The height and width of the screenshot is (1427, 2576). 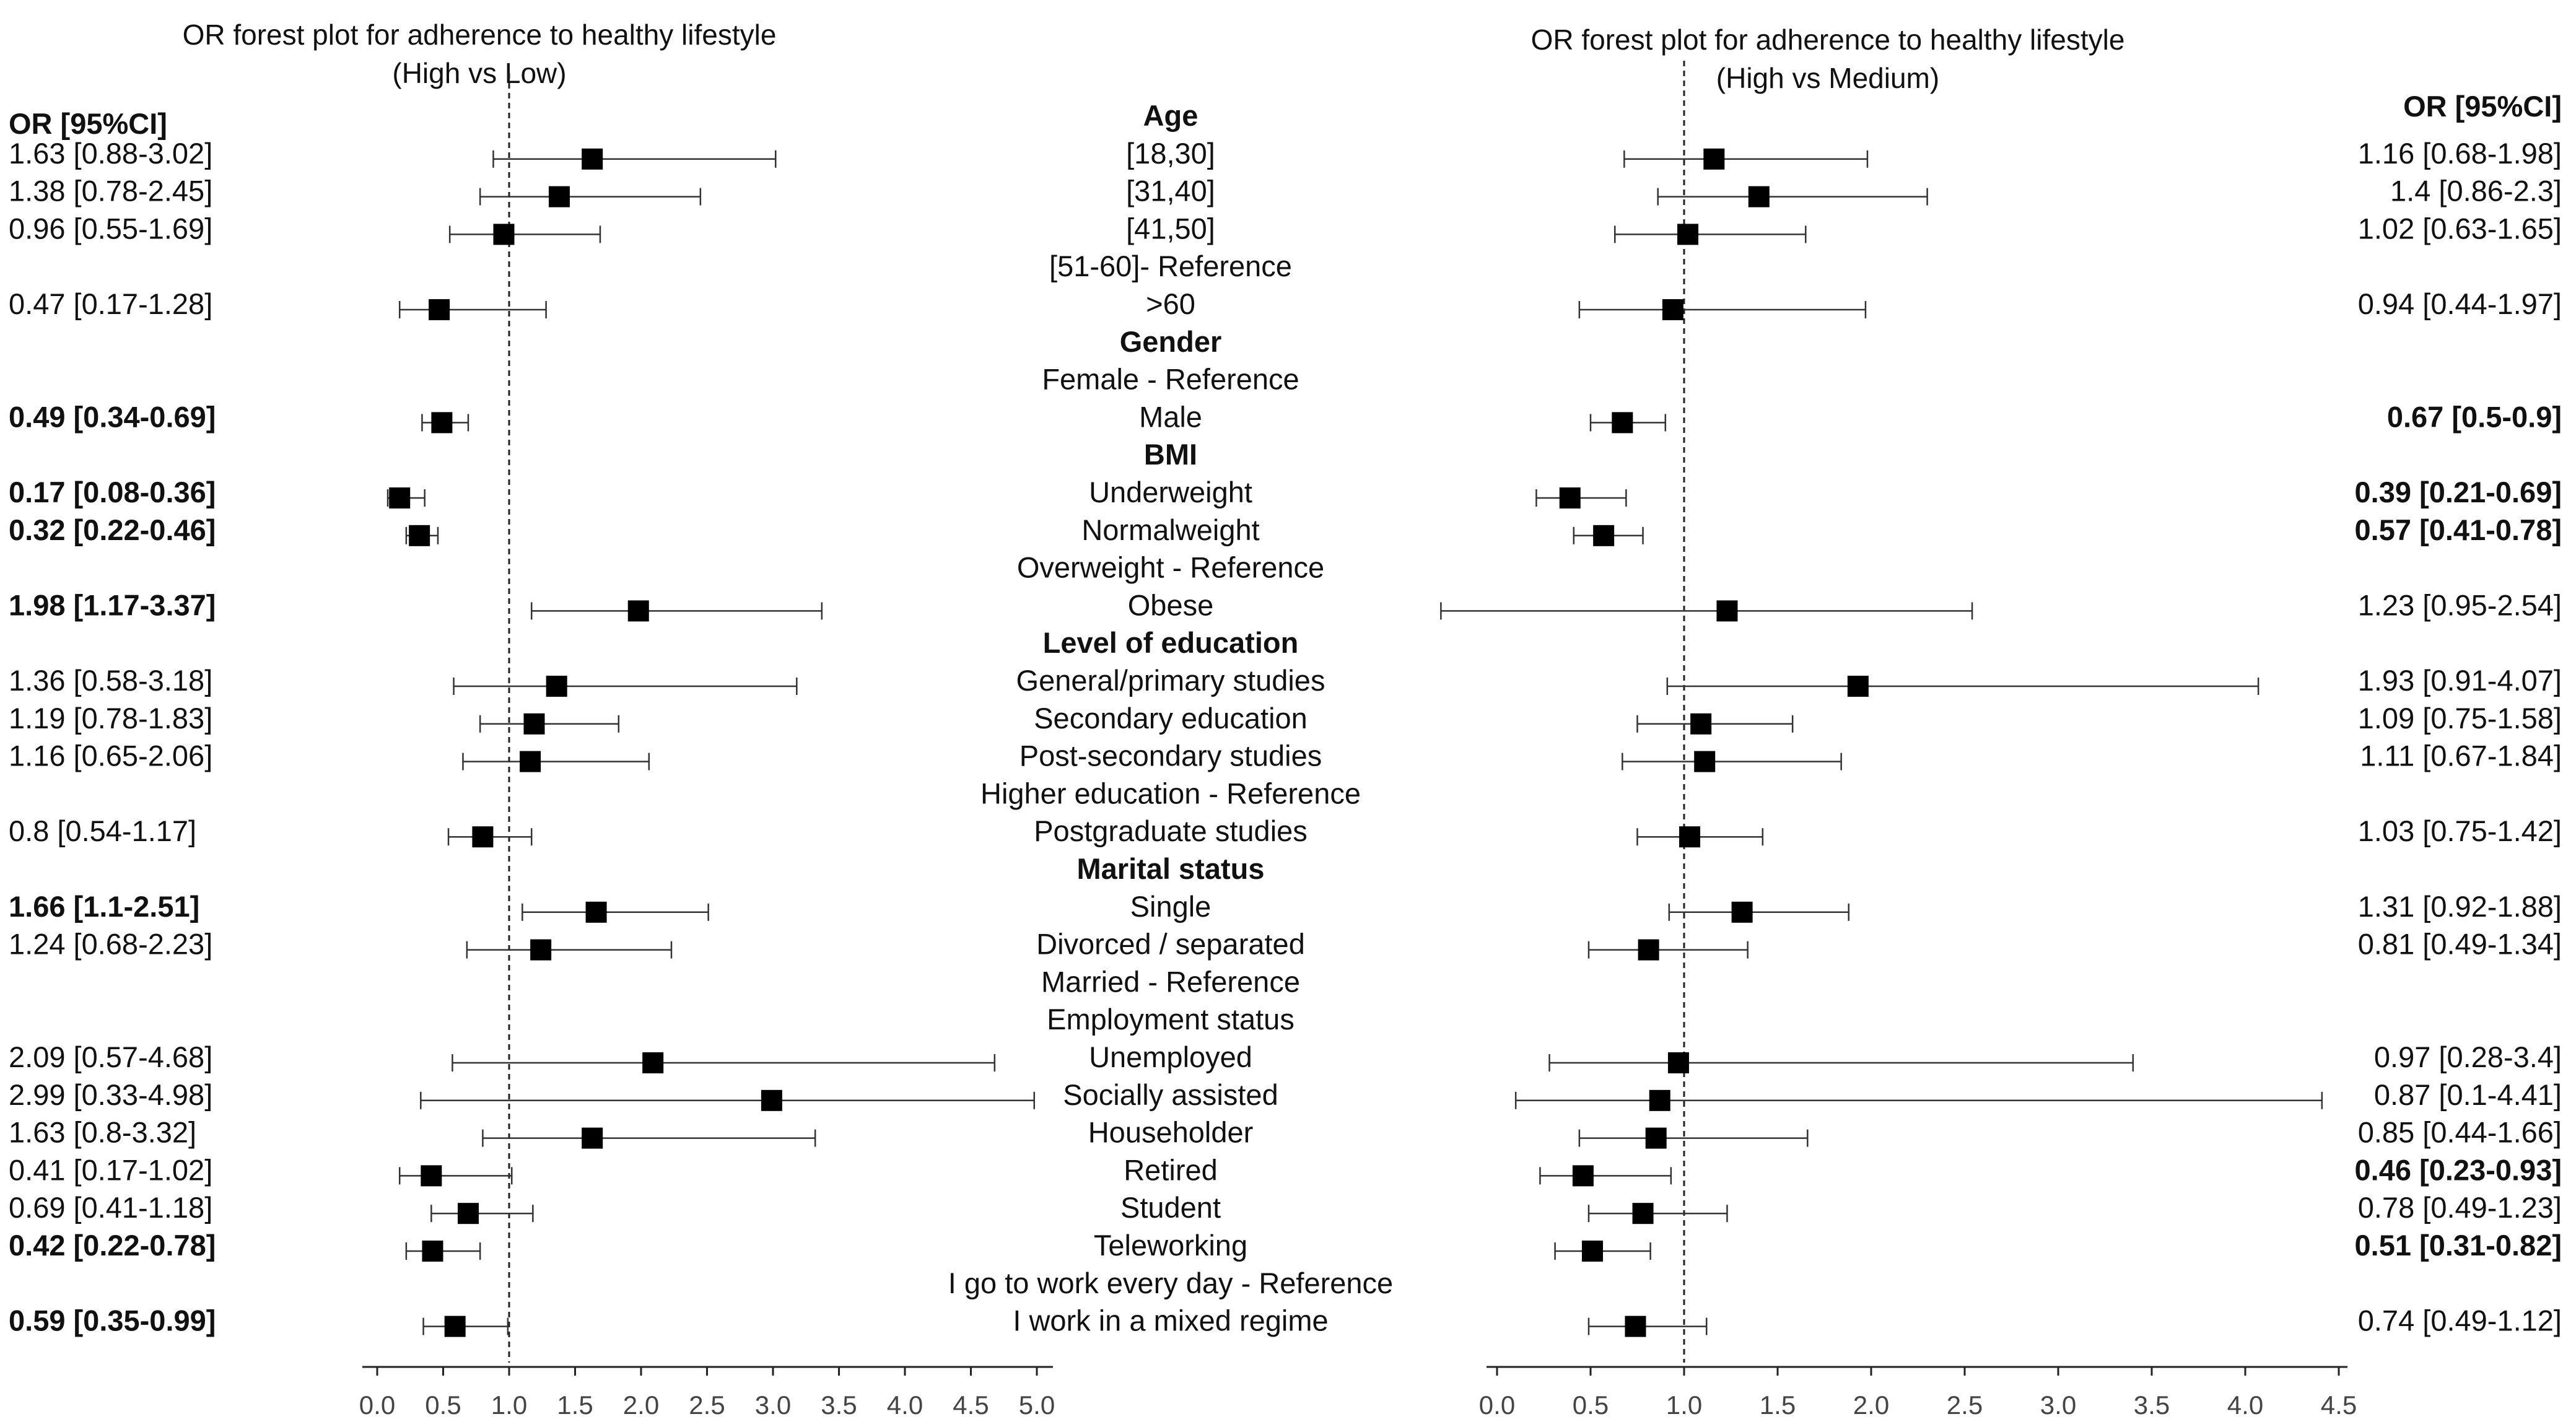 I want to click on right-x-tick-label: 4.5, so click(x=2339, y=1405).